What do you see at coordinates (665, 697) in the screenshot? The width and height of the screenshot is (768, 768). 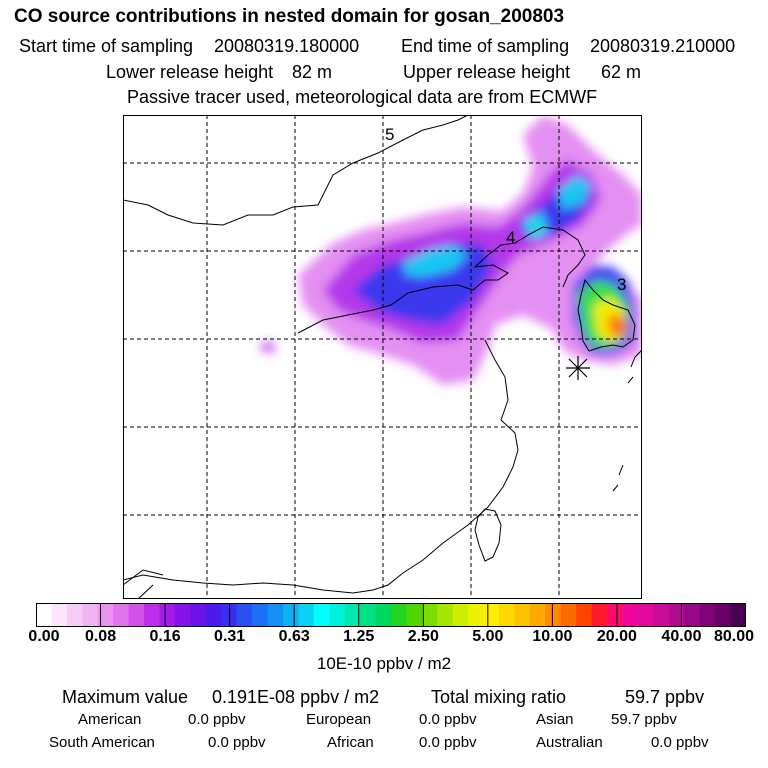 I see `total-mixing-value: 59.7 ppbv` at bounding box center [665, 697].